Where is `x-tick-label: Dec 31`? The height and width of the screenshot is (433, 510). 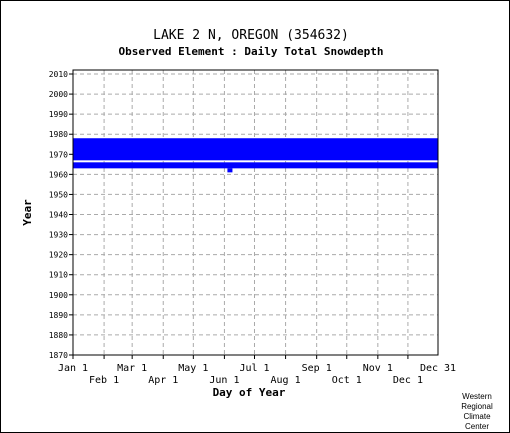
x-tick-label: Dec 31 is located at coordinates (438, 368).